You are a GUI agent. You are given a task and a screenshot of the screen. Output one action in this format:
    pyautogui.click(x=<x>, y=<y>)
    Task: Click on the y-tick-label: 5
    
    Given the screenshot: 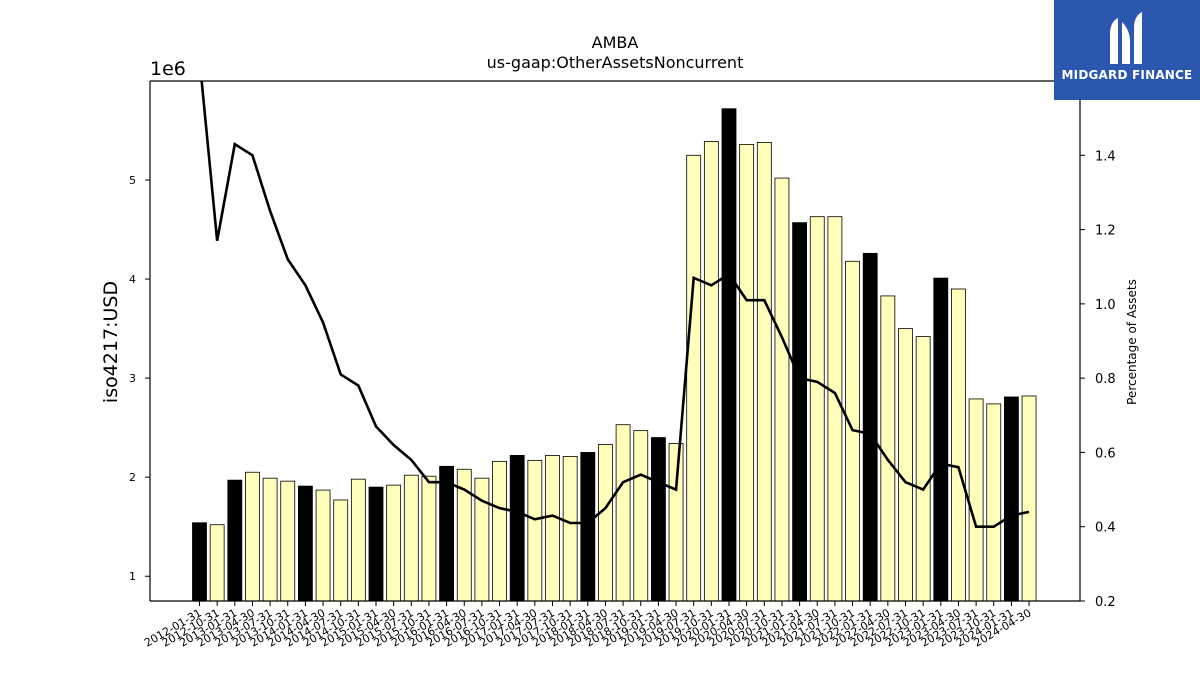 What is the action you would take?
    pyautogui.click(x=132, y=180)
    